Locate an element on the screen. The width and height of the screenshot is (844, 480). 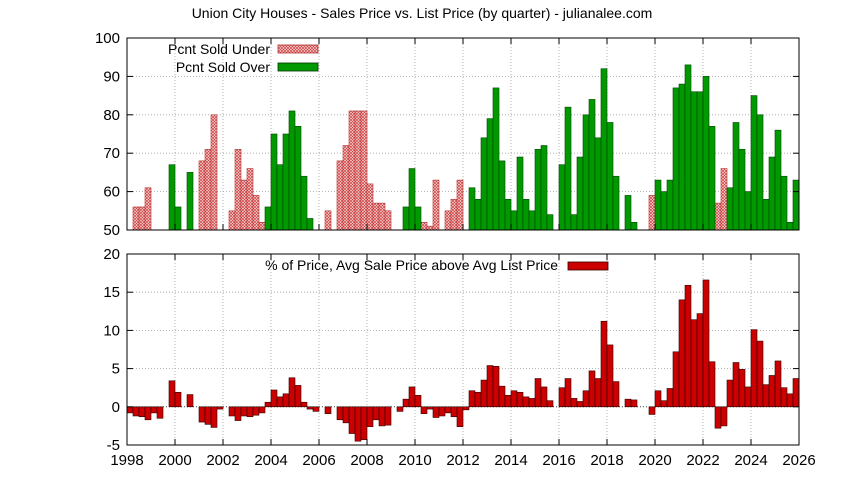
x-tick-label: 2014 is located at coordinates (510, 460).